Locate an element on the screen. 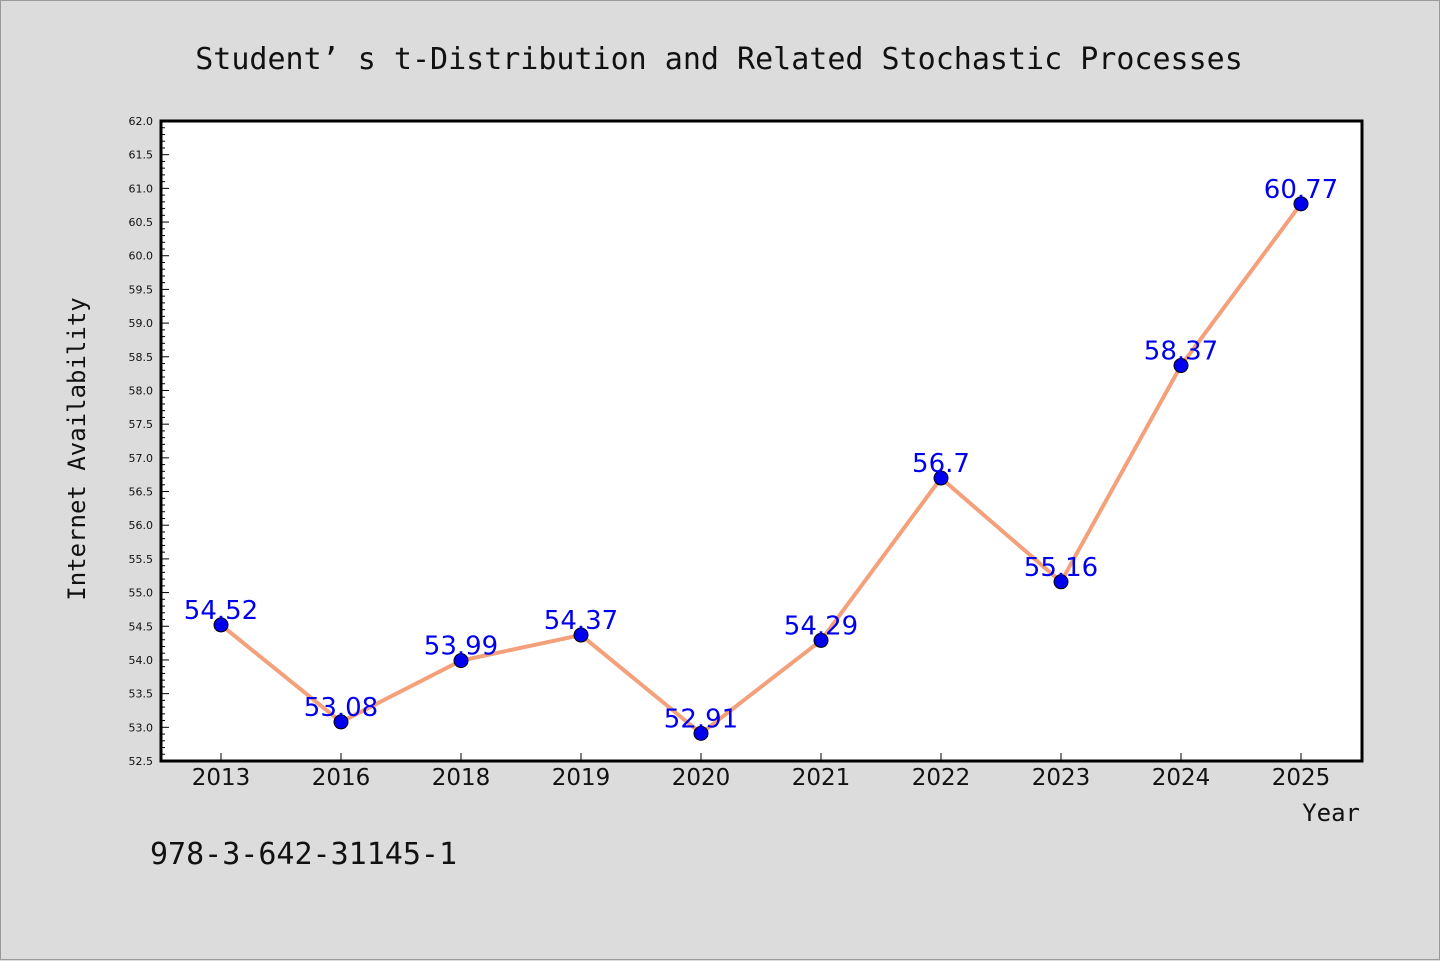 This screenshot has width=1440, height=961. x-axis-ticks: 2013 2016 2018 2019 2020 2021 2022 2023 2024 2025 is located at coordinates (761, 772).